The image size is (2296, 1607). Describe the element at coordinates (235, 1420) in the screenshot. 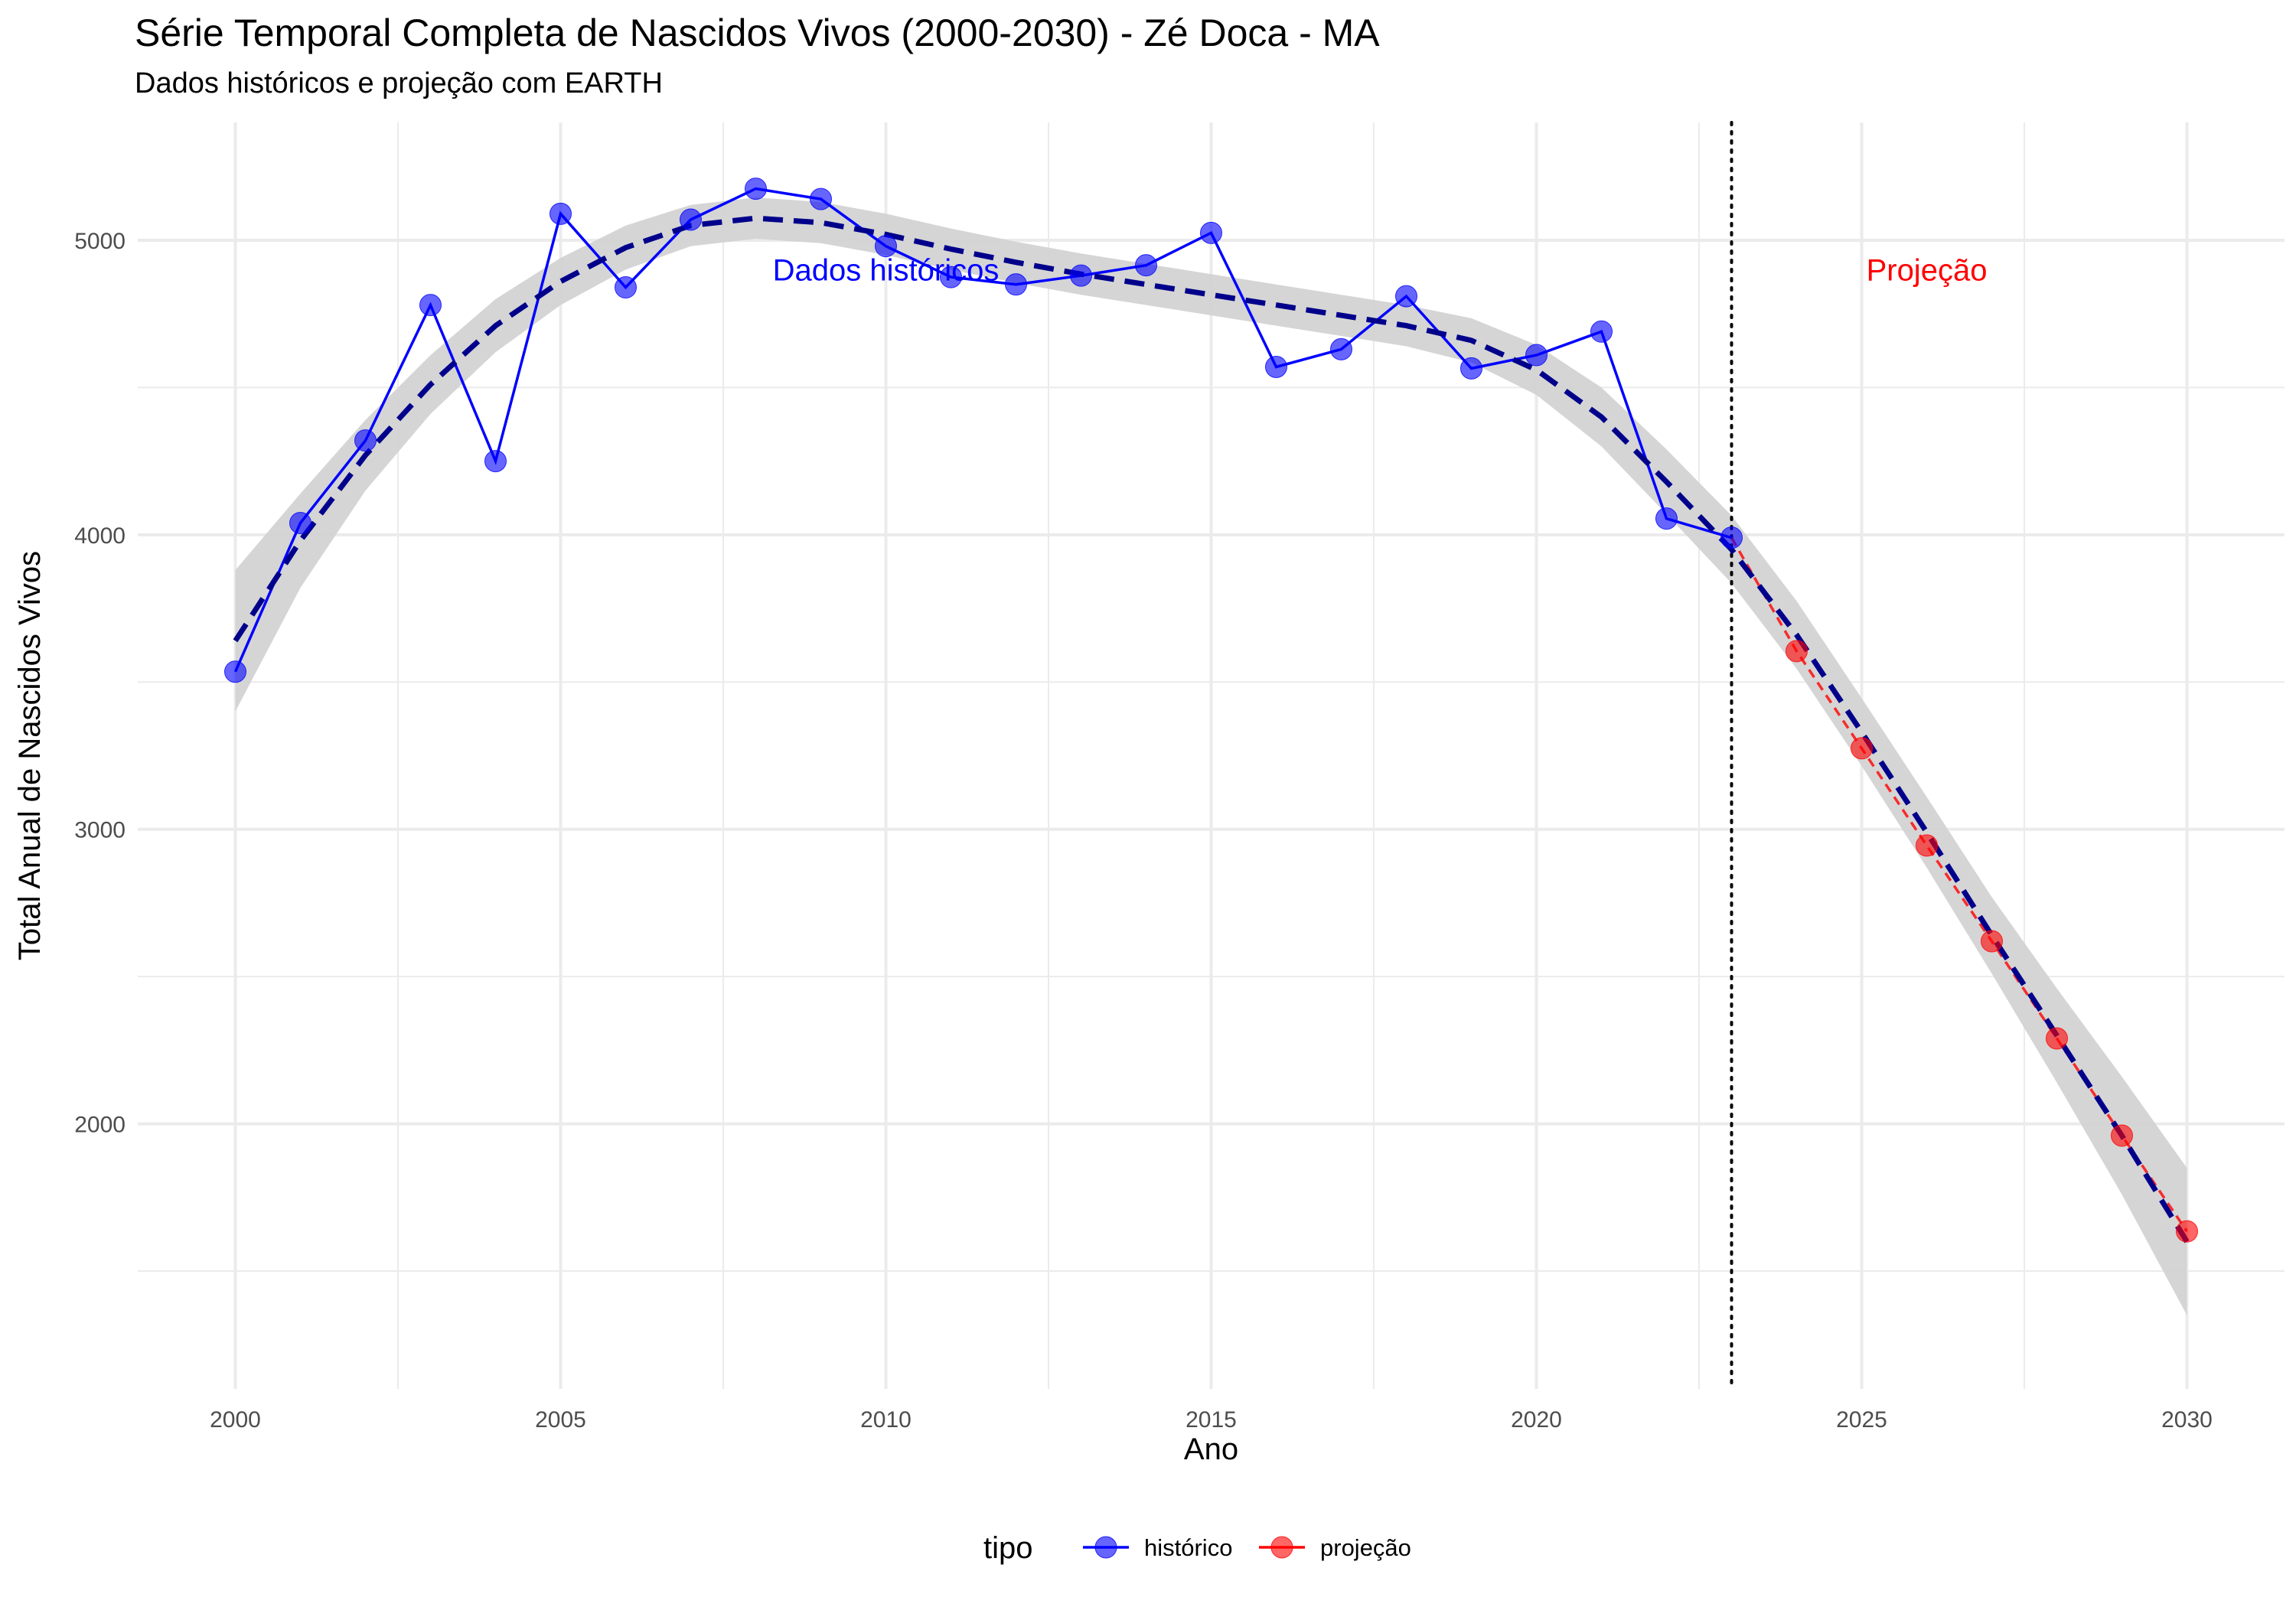

I see `x-tick-label: 2000` at that location.